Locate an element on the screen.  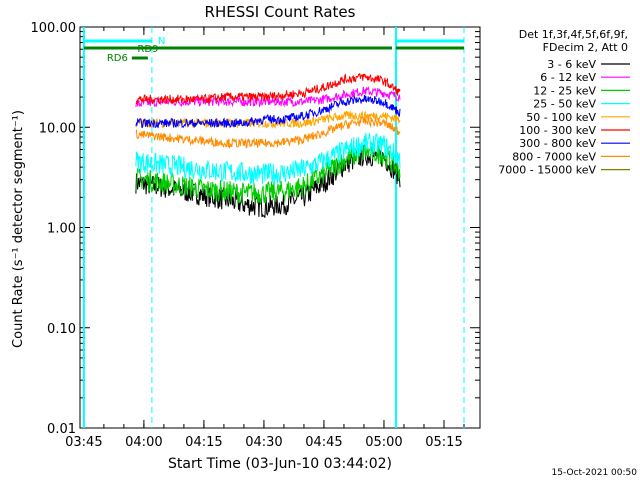
chart-title: RHESSI Count Rates is located at coordinates (280, 12).